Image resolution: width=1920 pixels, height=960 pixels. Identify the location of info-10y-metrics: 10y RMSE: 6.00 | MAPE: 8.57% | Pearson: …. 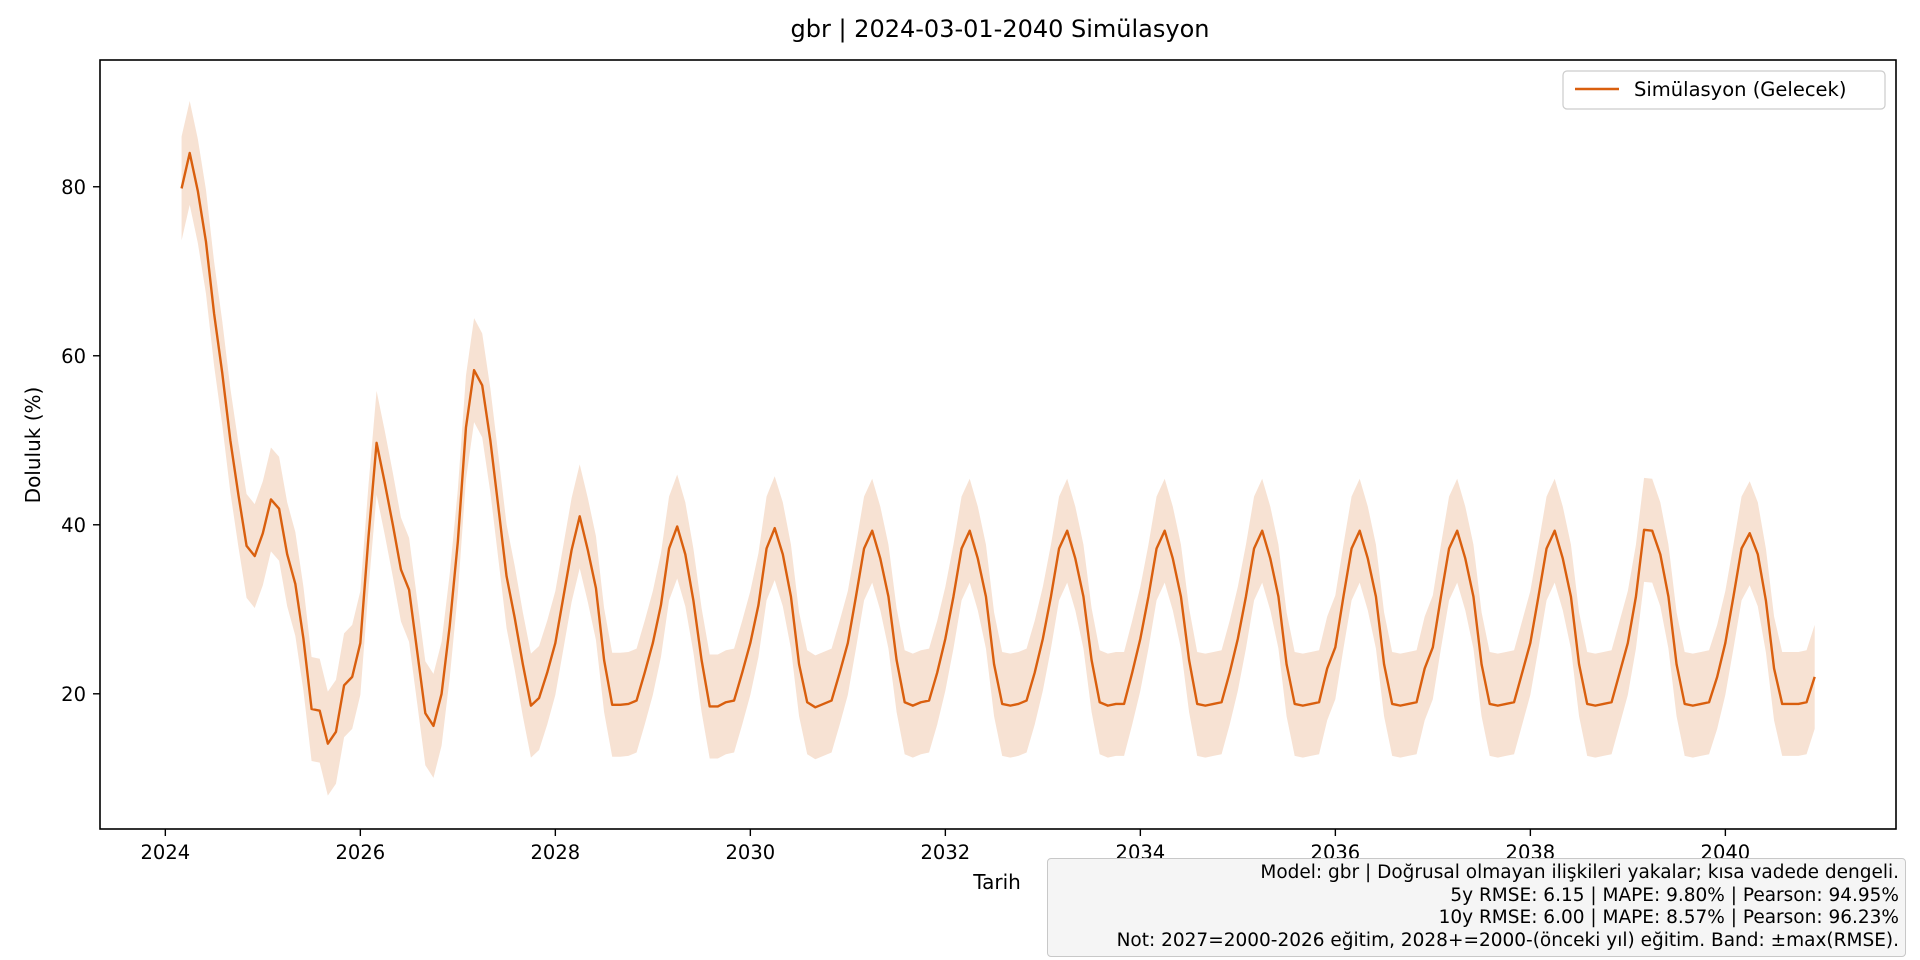
(1668, 917).